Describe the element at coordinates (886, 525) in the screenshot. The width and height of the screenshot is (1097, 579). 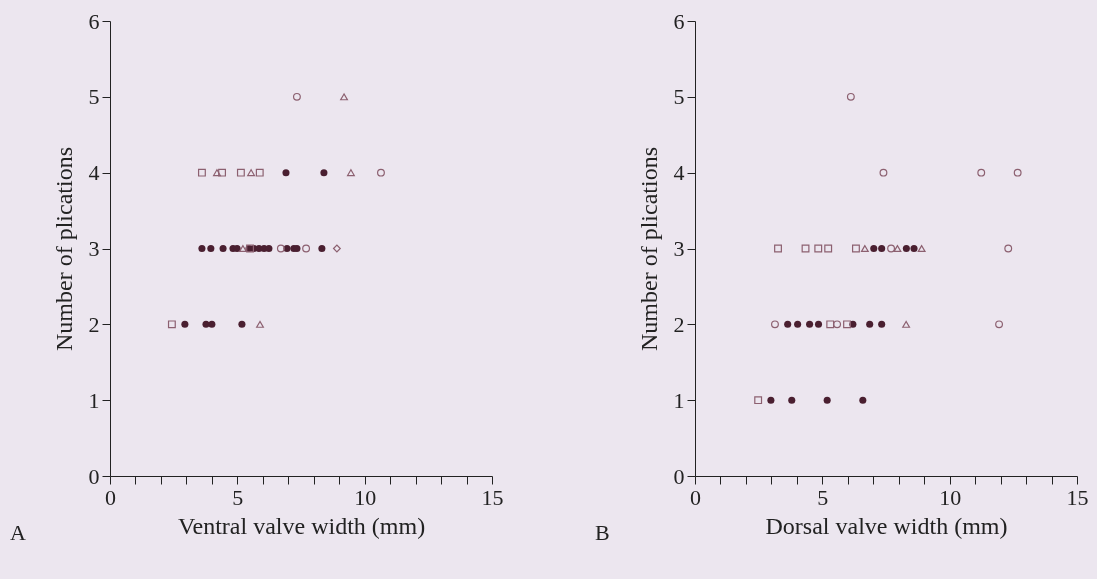
I see `x-axis-title: Dorsal valve width (mm)` at that location.